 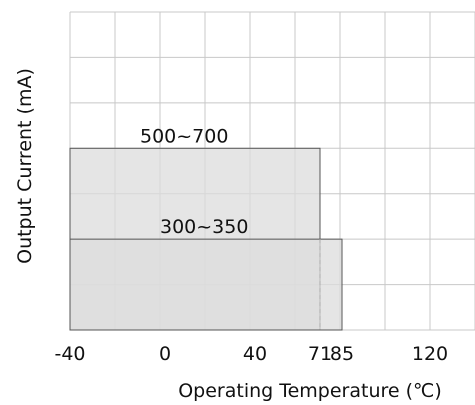 I want to click on x-axis-title: Operating Temperature (℃), so click(x=310, y=391).